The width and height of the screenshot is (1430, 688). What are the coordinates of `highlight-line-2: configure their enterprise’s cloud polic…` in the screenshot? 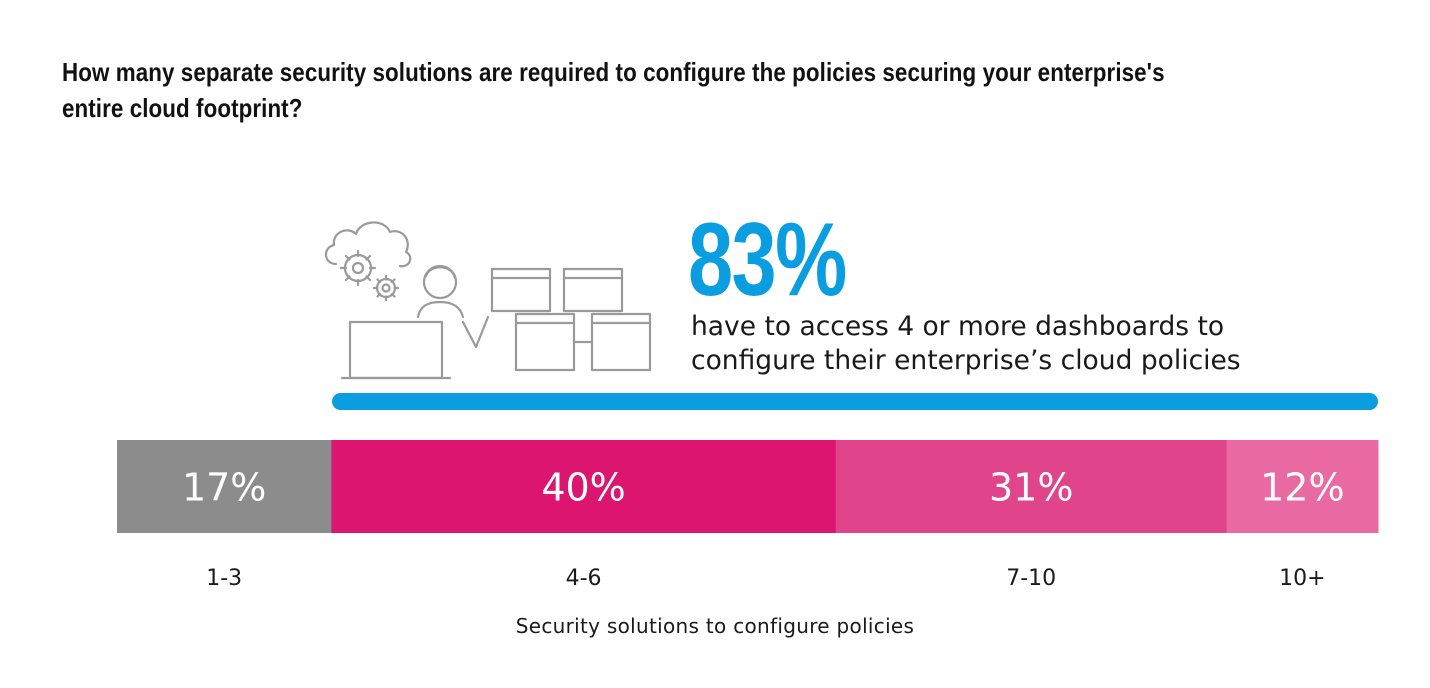 It's located at (966, 360).